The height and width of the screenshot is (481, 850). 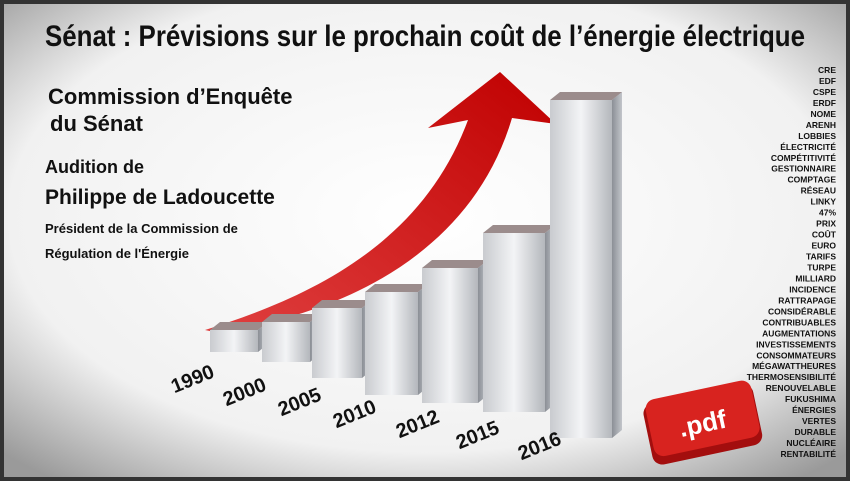 I want to click on keyword: CONTRIBUABLES, so click(x=799, y=322).